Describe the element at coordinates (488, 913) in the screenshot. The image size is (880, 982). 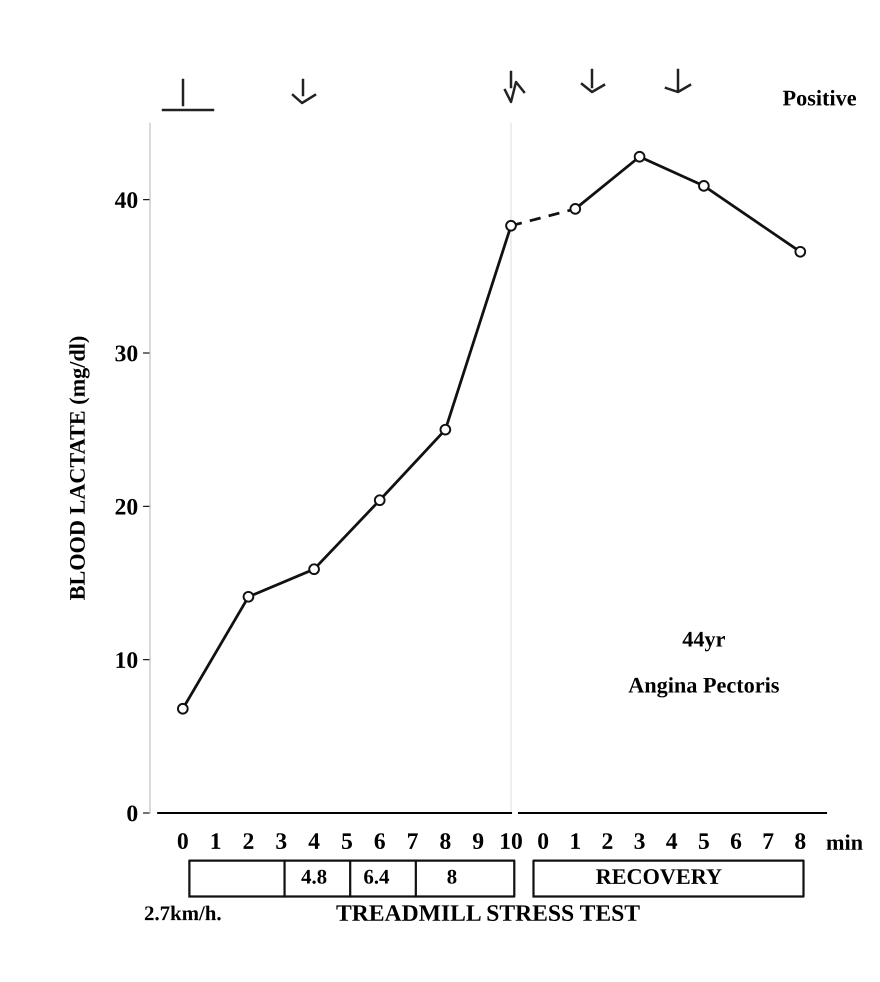
I see `text: TREADMILL STRESS TEST` at that location.